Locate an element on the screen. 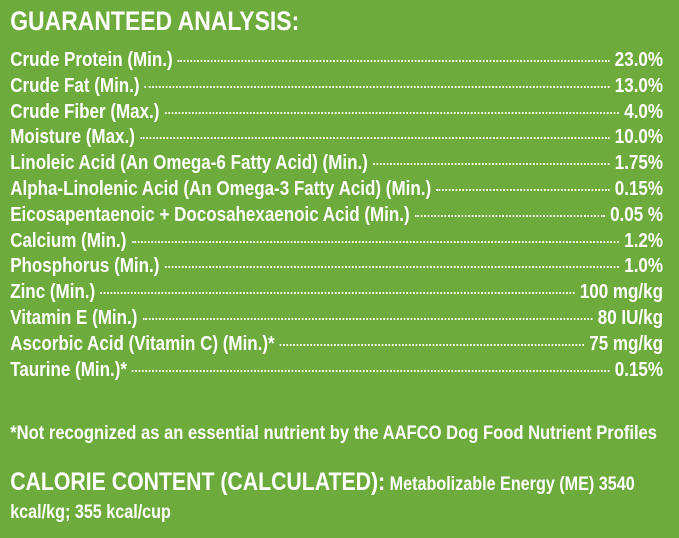  row: Phosphorus (Min.) 1.0% is located at coordinates (336, 268).